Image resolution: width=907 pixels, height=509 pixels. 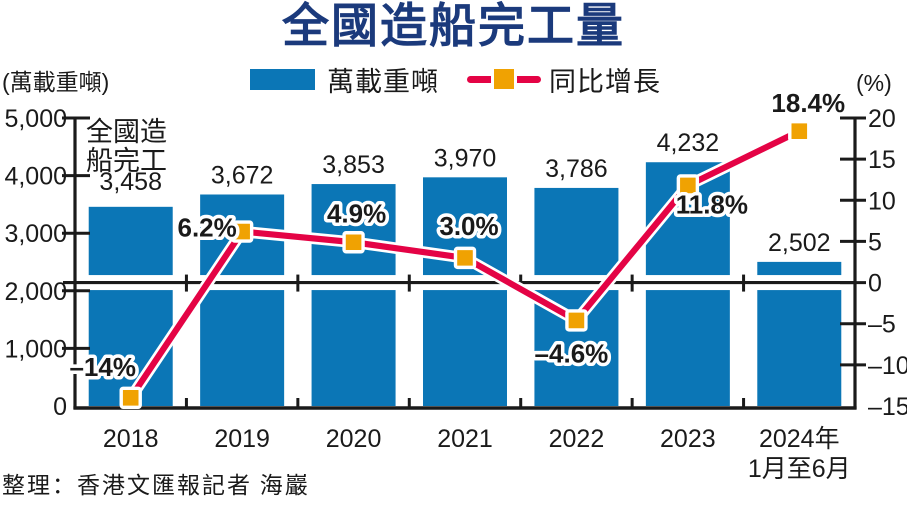 I want to click on right-axis-tick-label: 5, so click(x=875, y=242).